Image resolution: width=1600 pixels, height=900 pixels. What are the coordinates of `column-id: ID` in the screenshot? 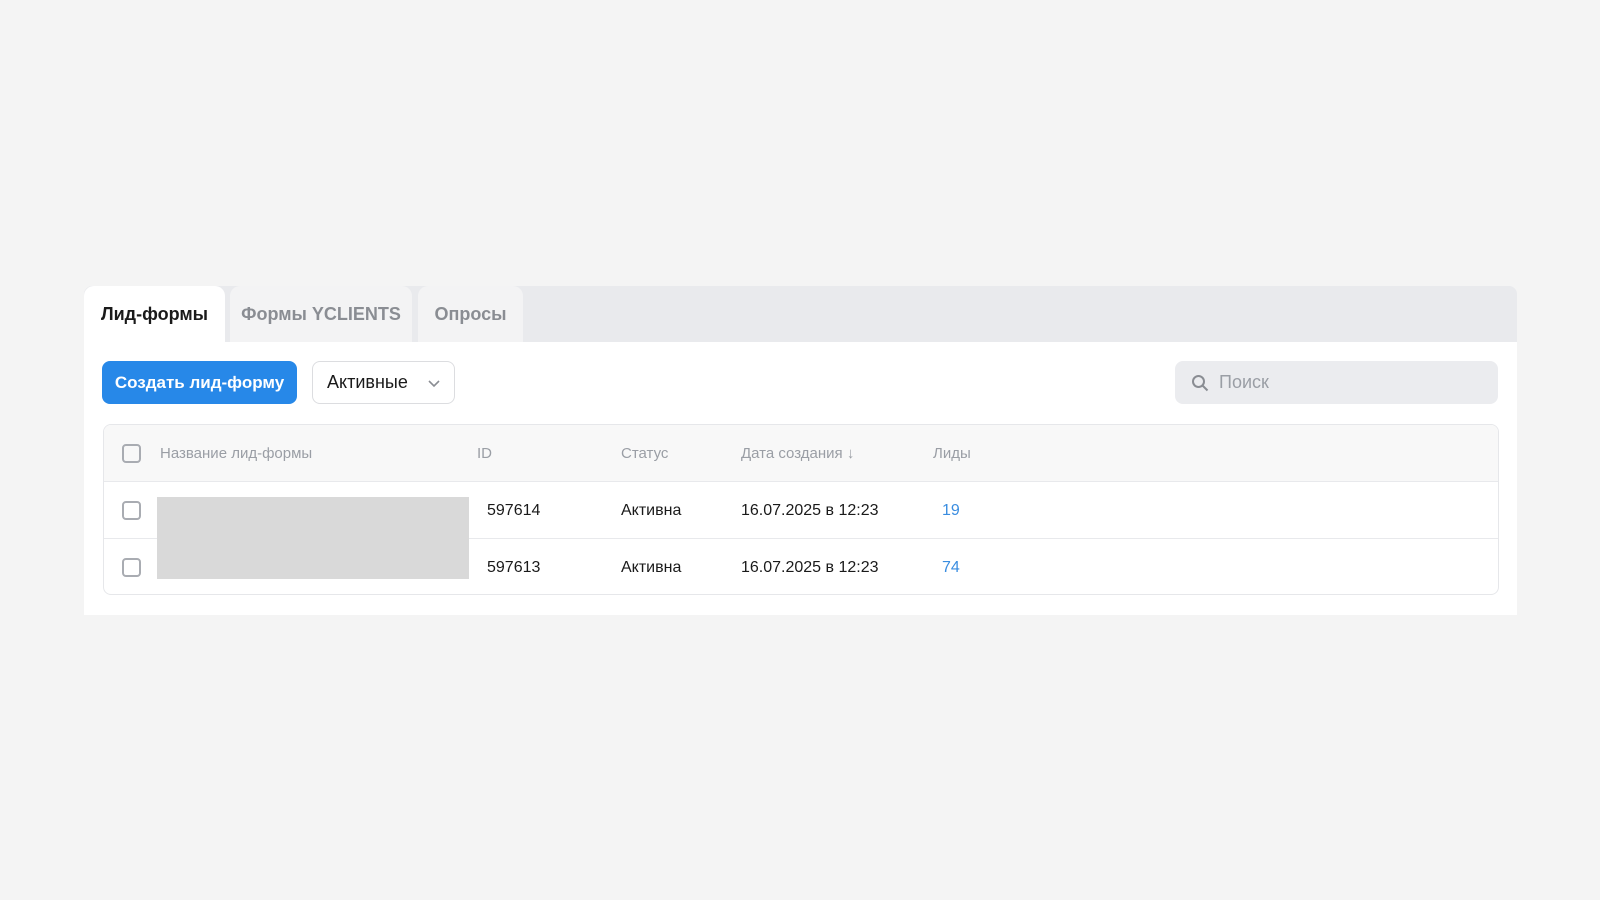 It's located at (484, 453).